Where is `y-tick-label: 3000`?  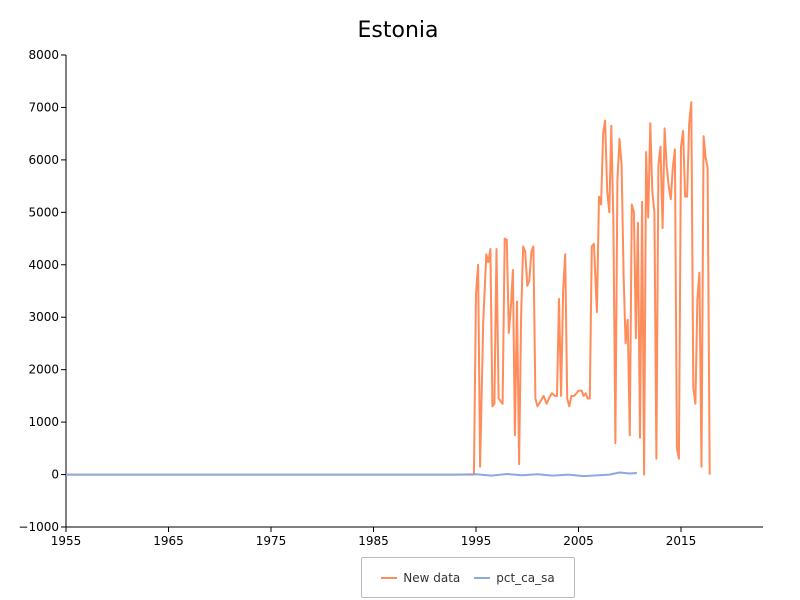 y-tick-label: 3000 is located at coordinates (43, 317).